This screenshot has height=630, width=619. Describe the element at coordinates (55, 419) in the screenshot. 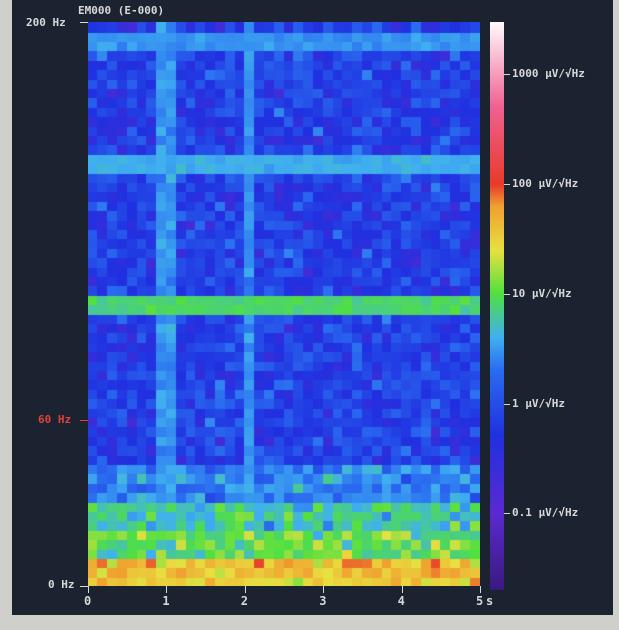

I see `y-tick-label-60: 60 Hz` at that location.